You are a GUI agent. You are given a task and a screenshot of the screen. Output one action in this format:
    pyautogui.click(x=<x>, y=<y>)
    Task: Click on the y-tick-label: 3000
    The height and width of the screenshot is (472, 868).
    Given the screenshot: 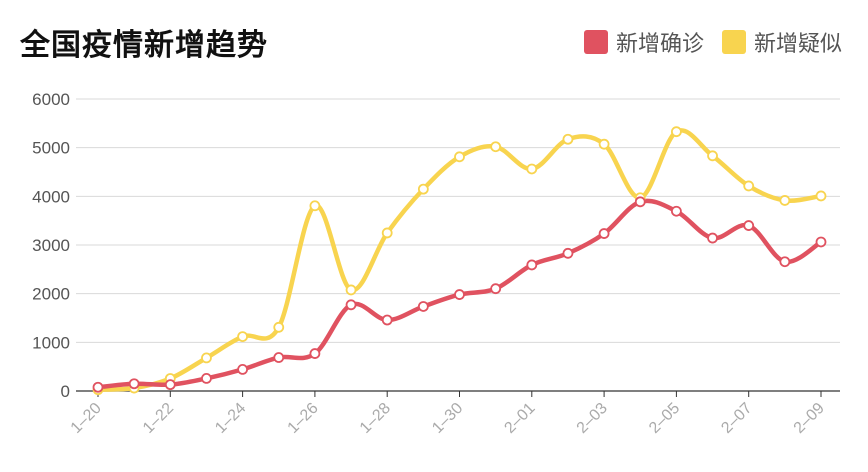 What is the action you would take?
    pyautogui.click(x=51, y=245)
    